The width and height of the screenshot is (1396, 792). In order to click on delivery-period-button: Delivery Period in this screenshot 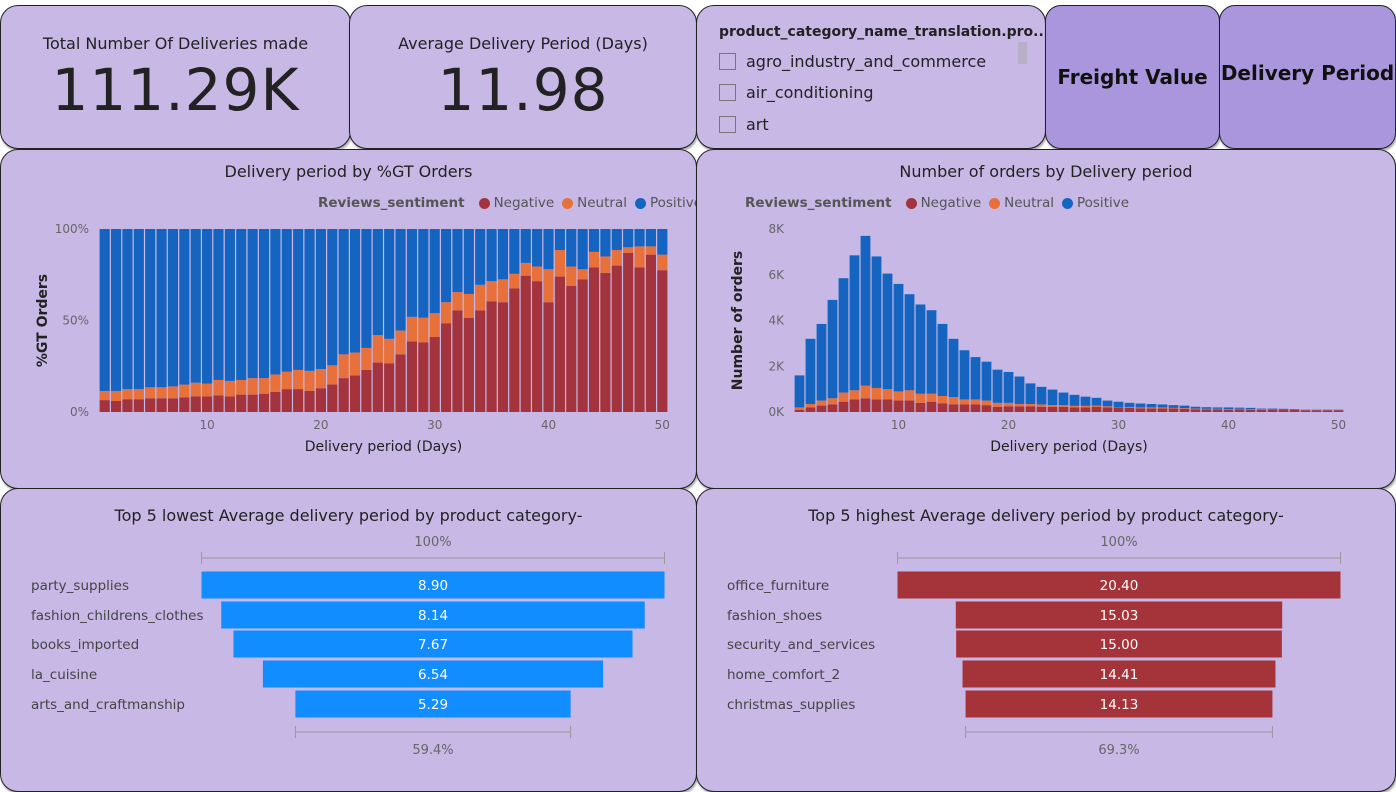, I will do `click(1307, 77)`.